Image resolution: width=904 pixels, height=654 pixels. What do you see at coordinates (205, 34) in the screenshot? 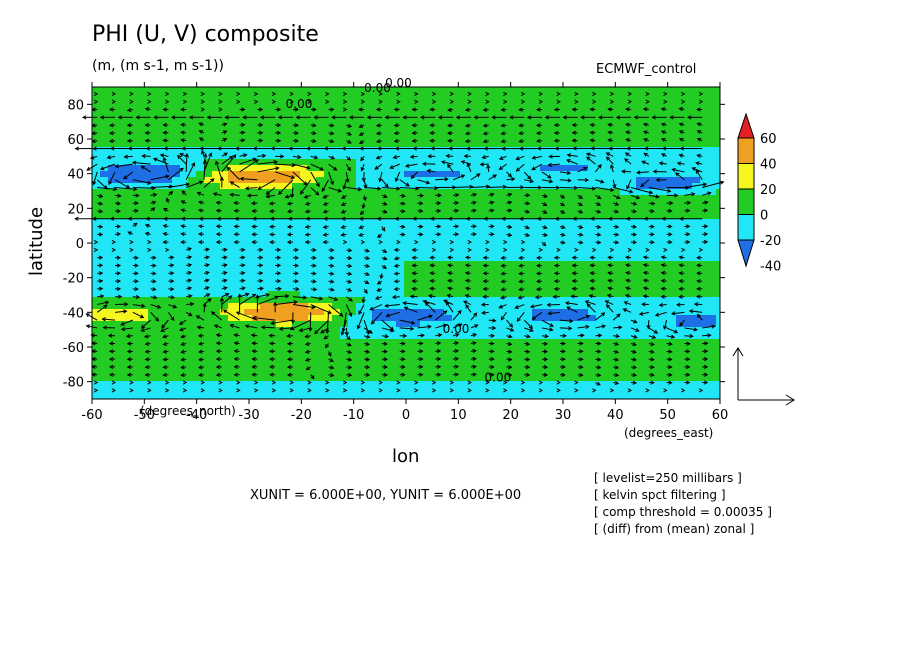
I see `chart-title: PHI (U, V) composite` at bounding box center [205, 34].